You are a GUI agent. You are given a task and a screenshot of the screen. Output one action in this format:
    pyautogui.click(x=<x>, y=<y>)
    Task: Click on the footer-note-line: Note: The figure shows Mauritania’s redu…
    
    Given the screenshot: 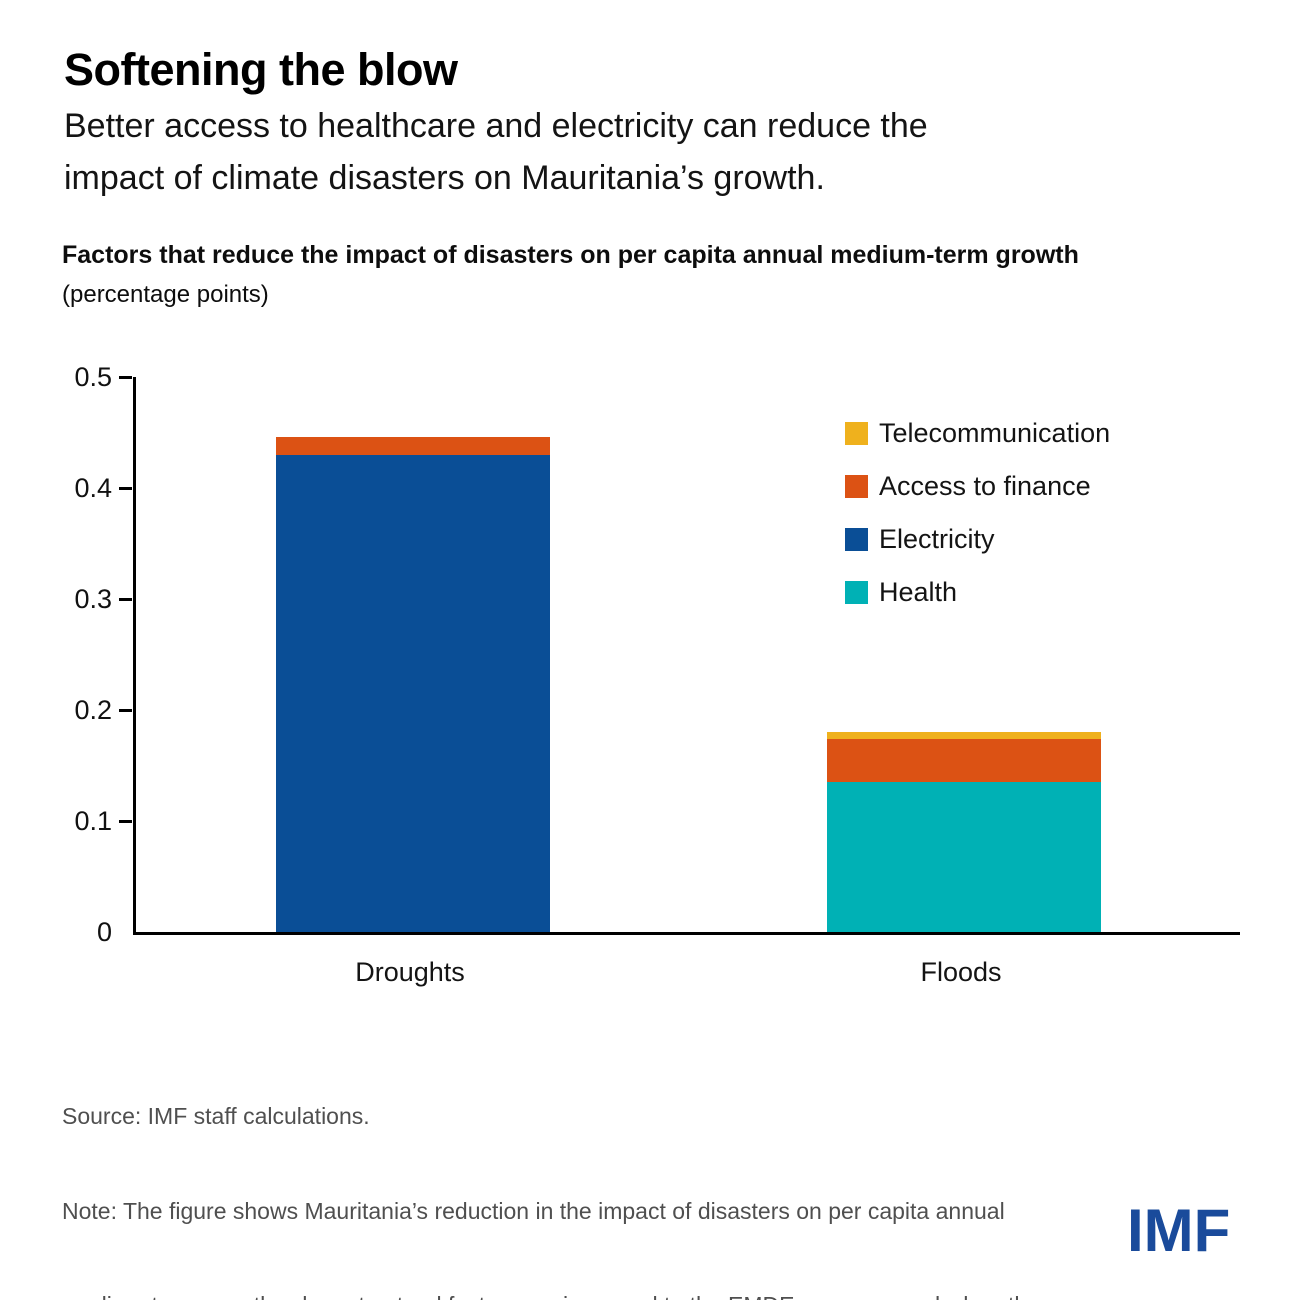 What is the action you would take?
    pyautogui.click(x=533, y=1210)
    